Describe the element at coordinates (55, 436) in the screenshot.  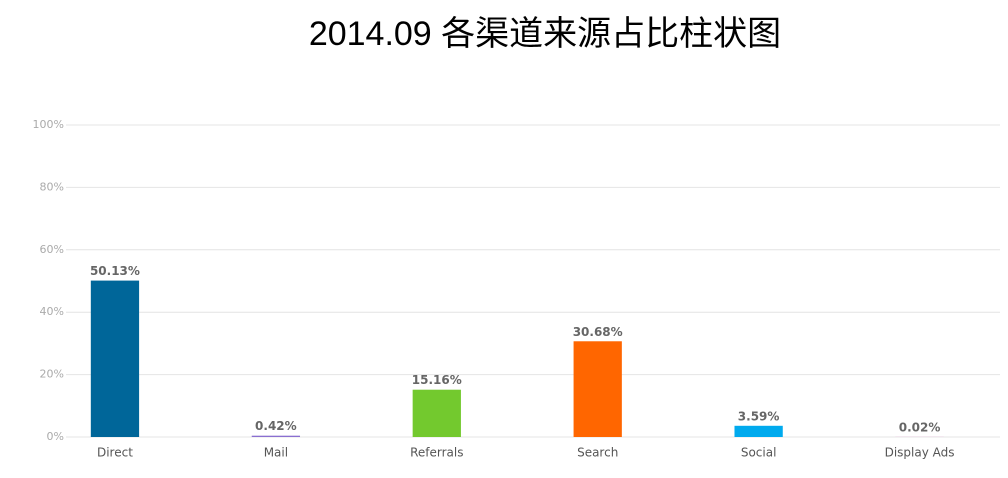
I see `y-tick-label: 0%` at that location.